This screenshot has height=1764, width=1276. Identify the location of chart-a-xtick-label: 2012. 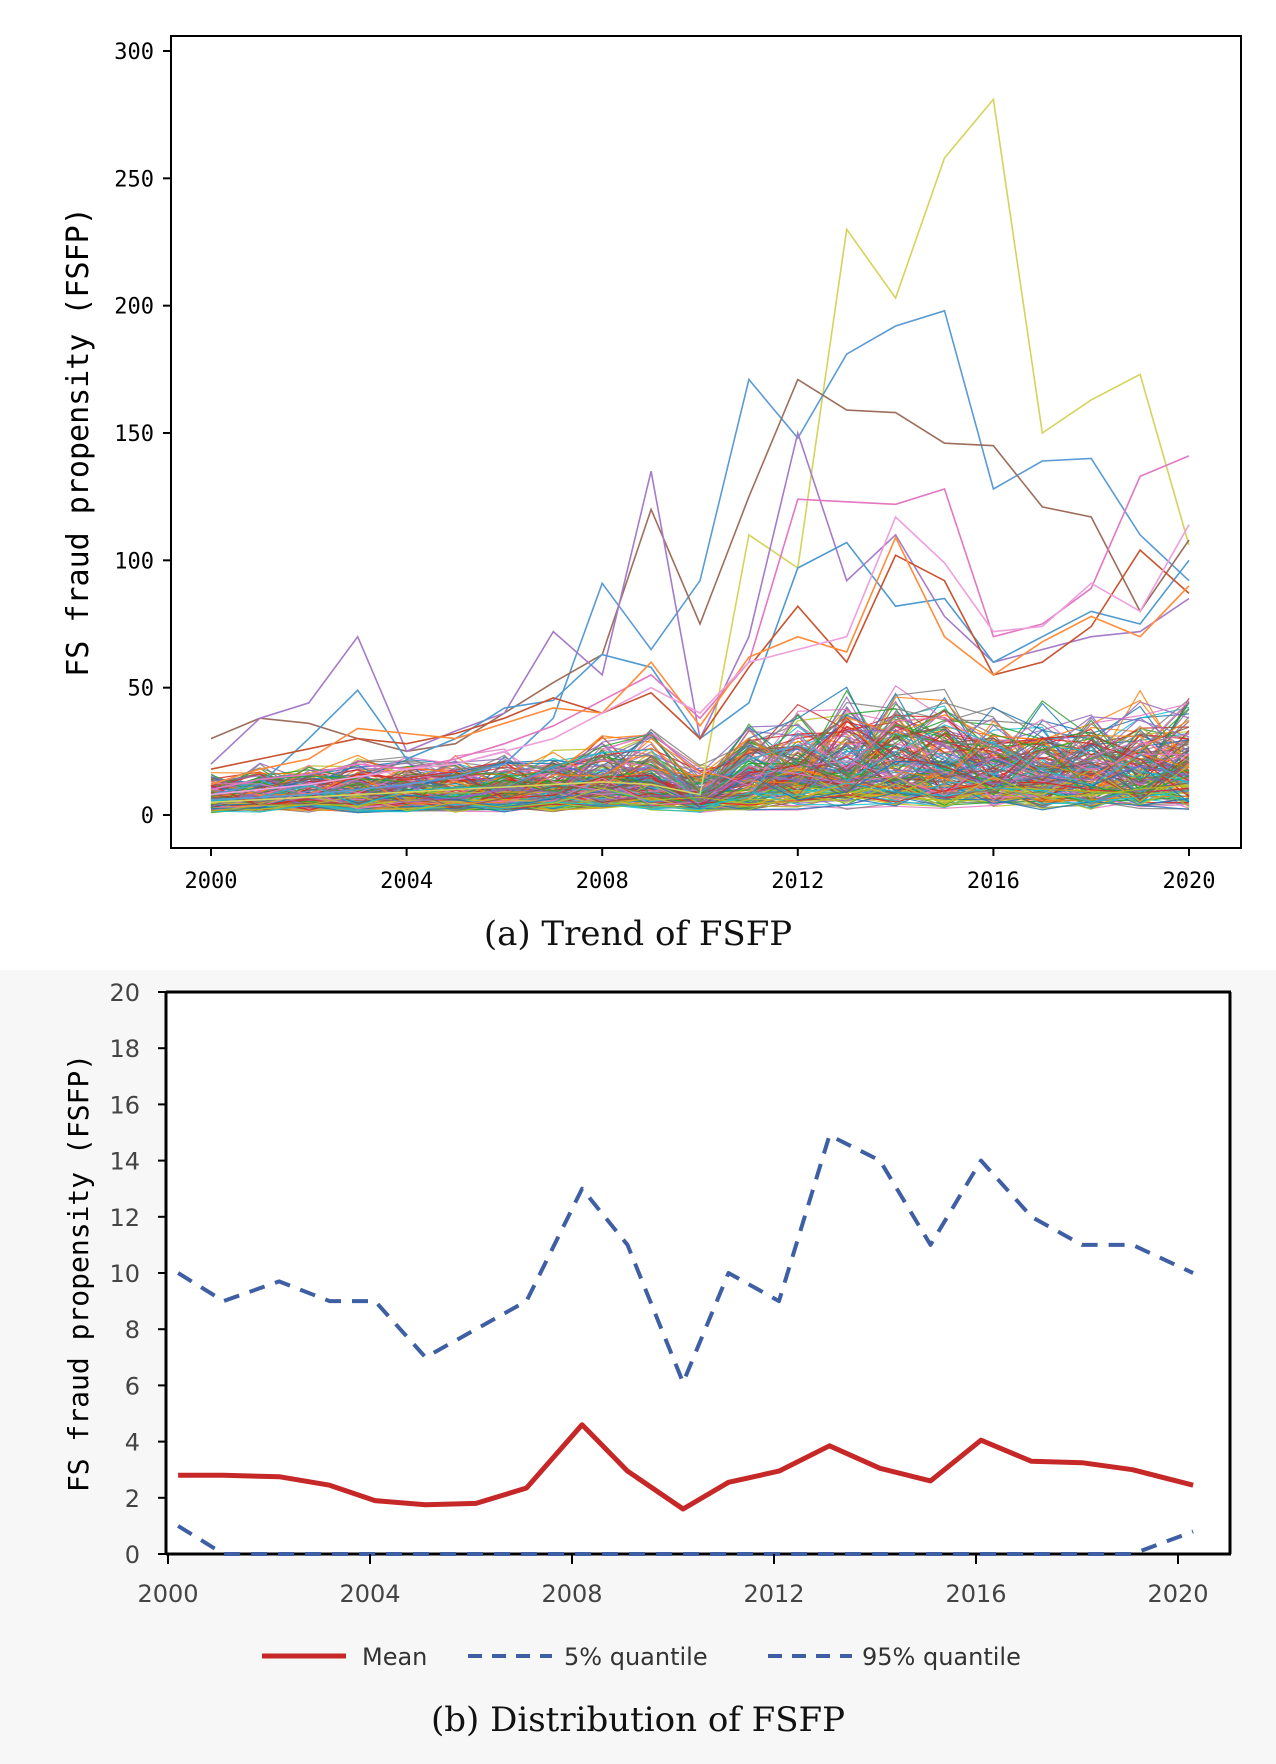
(797, 881).